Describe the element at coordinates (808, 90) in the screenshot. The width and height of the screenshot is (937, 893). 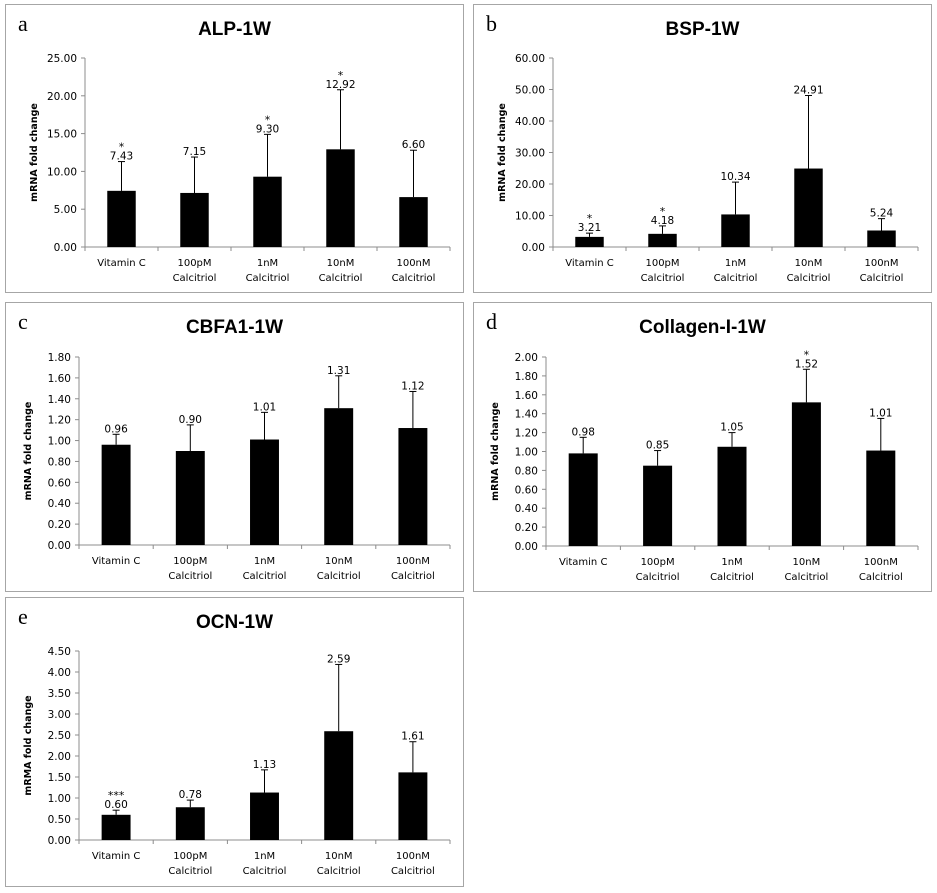
I see `data-label: 24.91` at that location.